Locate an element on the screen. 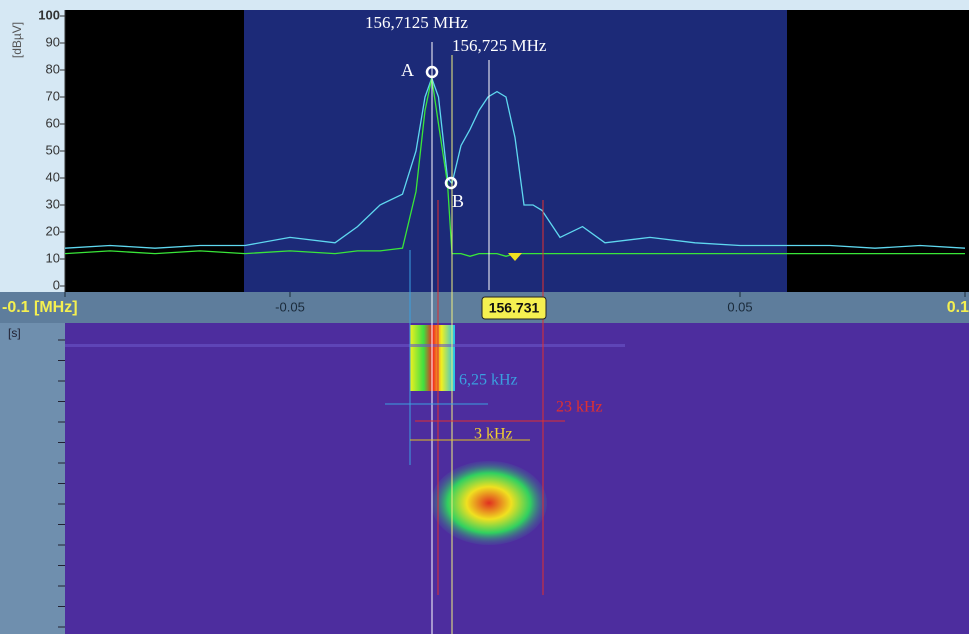 This screenshot has width=969, height=634. marker-a is located at coordinates (432, 72).